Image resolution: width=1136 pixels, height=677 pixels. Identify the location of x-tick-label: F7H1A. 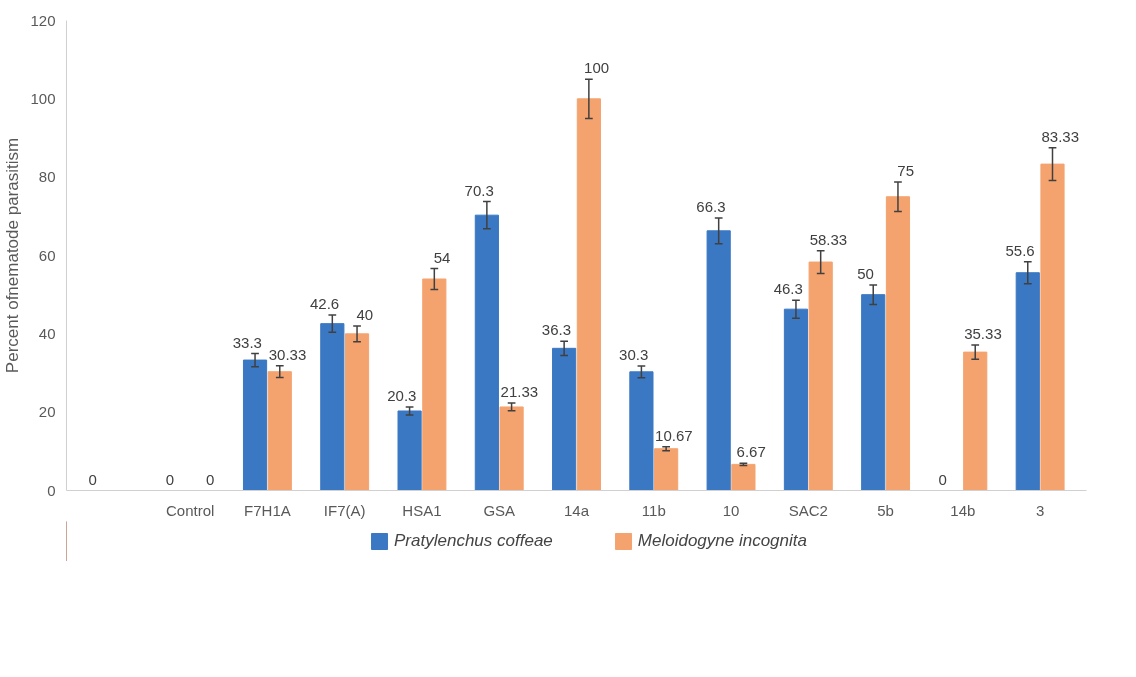
(267, 510).